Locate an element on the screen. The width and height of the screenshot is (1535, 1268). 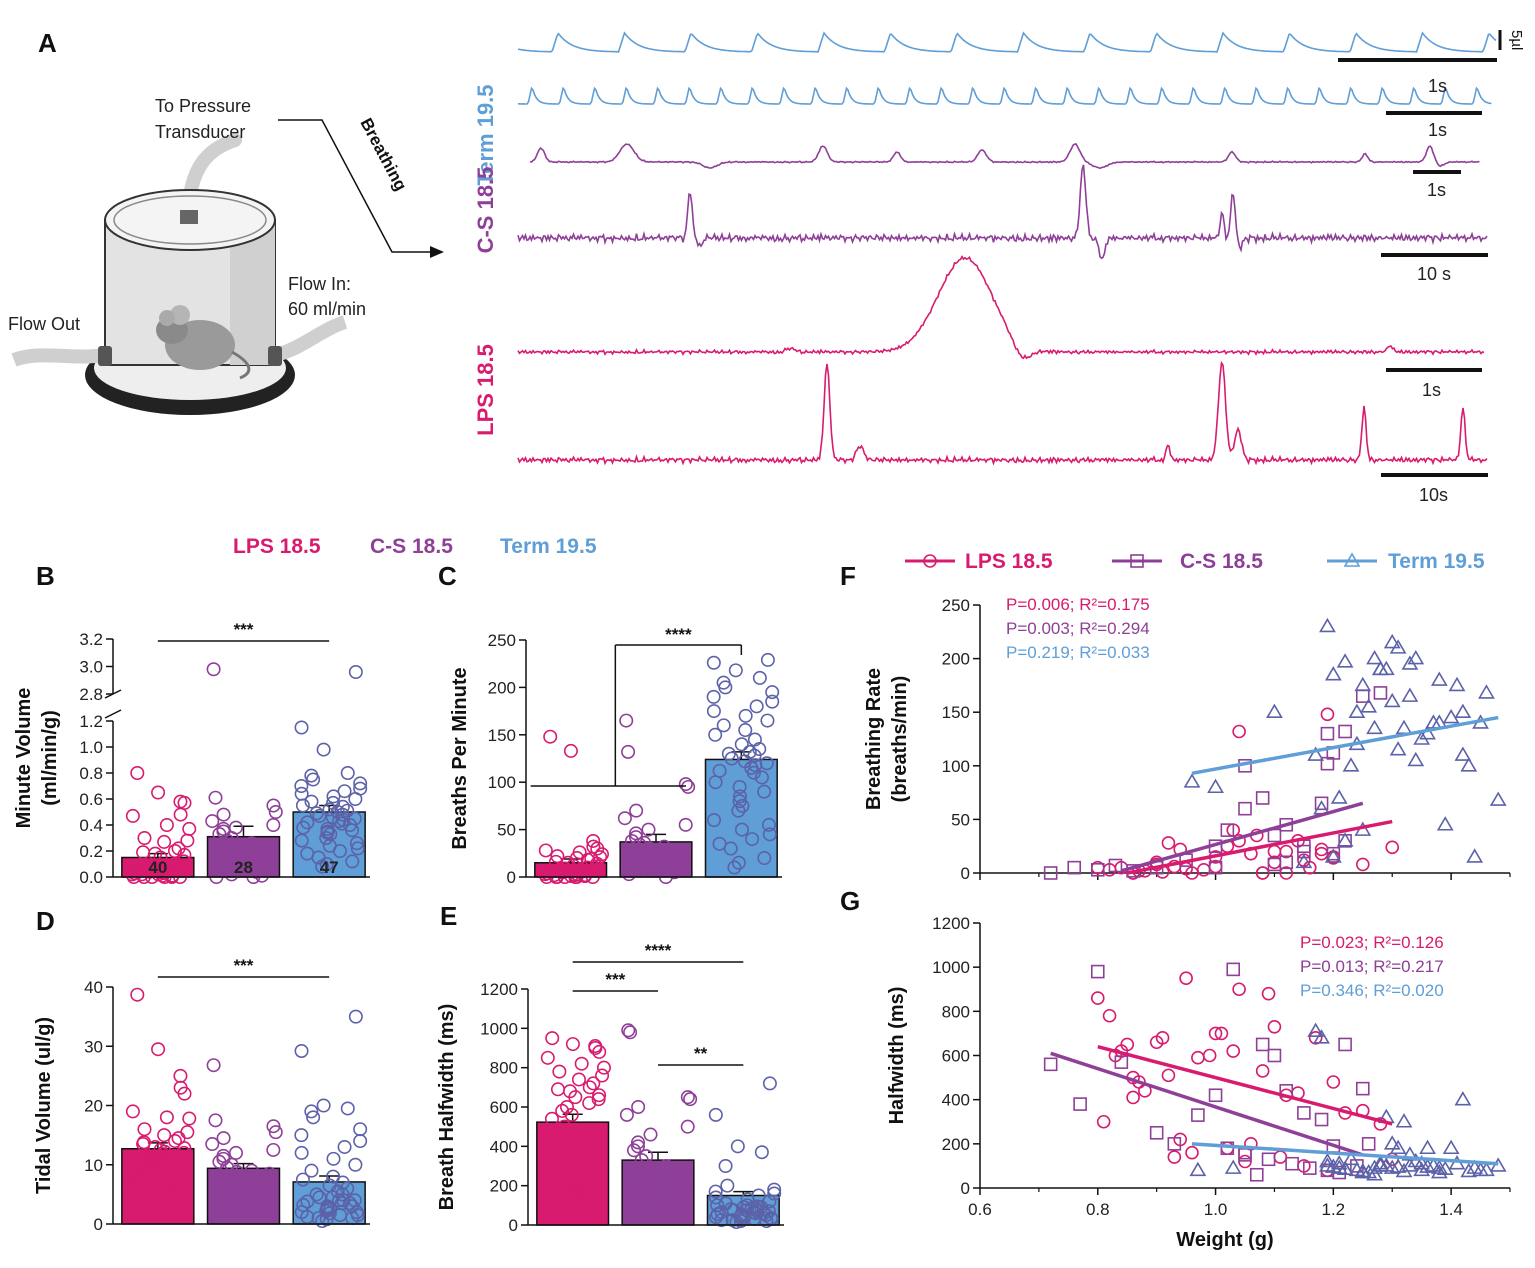
x-tick-label: 0.6 is located at coordinates (980, 1209).